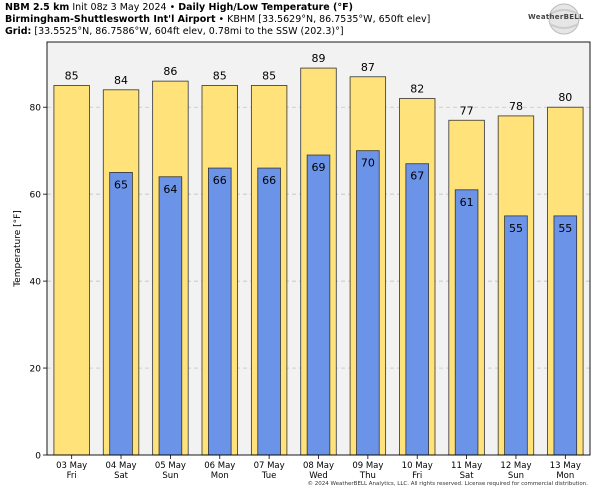 The height and width of the screenshot is (493, 600). What do you see at coordinates (121, 184) in the screenshot?
I see `low-value-label: 65` at bounding box center [121, 184].